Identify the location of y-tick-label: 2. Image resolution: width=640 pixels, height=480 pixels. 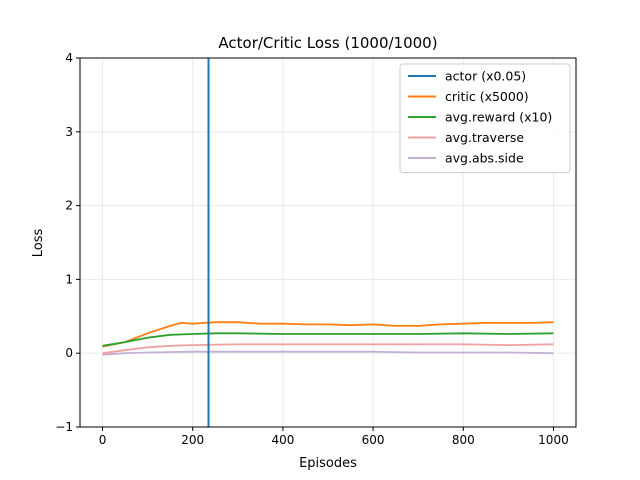
(69, 206).